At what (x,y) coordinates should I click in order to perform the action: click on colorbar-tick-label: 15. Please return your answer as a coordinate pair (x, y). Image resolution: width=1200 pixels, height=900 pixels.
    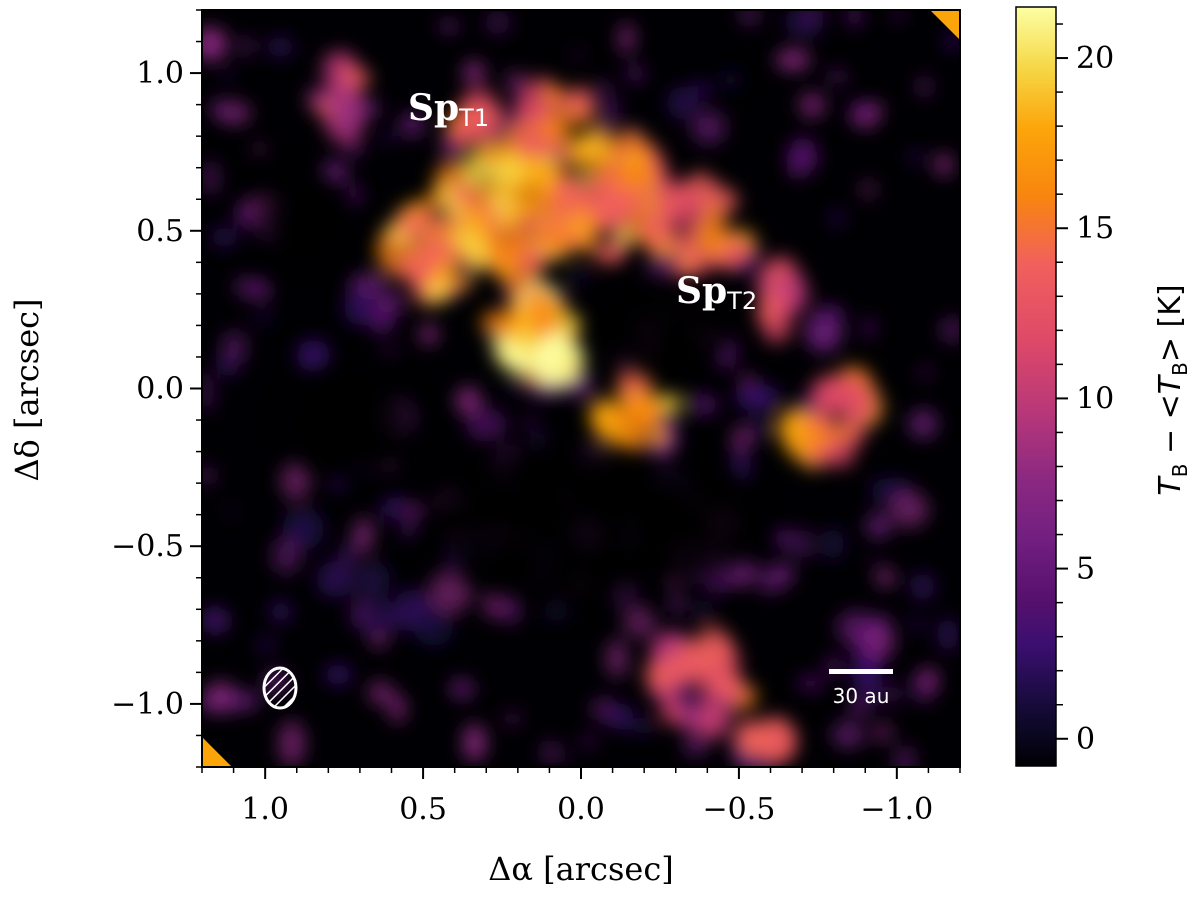
    Looking at the image, I should click on (1095, 228).